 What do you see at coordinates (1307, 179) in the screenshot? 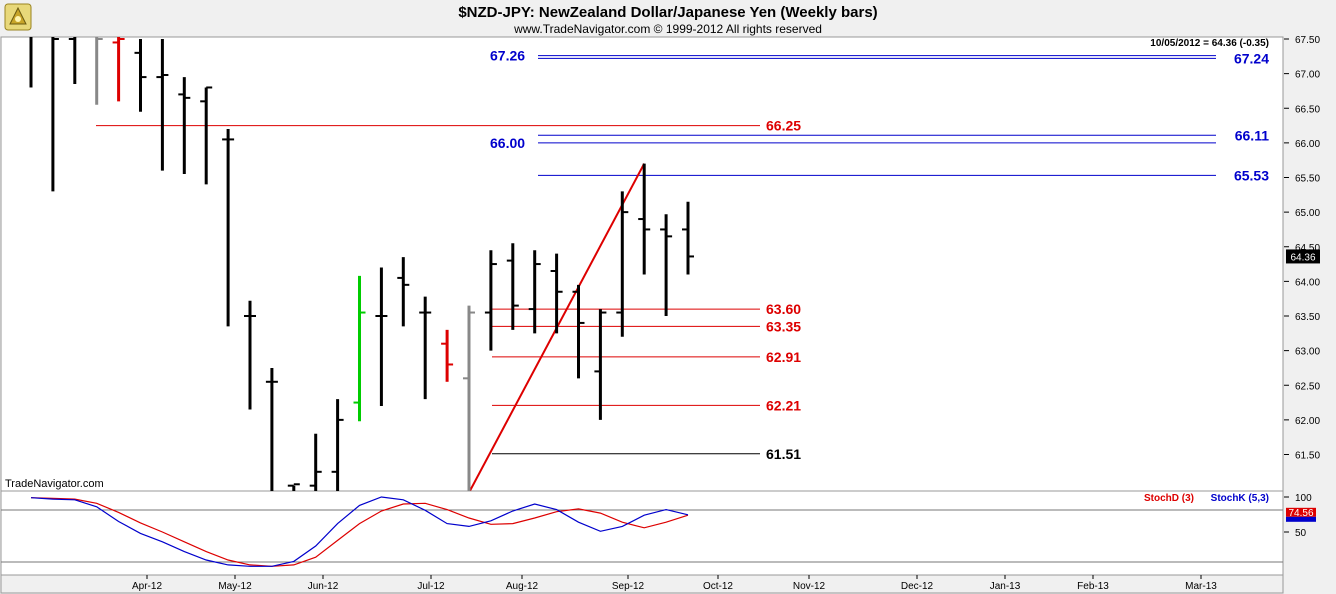
I see `price-tick-label: 65.50` at bounding box center [1307, 179].